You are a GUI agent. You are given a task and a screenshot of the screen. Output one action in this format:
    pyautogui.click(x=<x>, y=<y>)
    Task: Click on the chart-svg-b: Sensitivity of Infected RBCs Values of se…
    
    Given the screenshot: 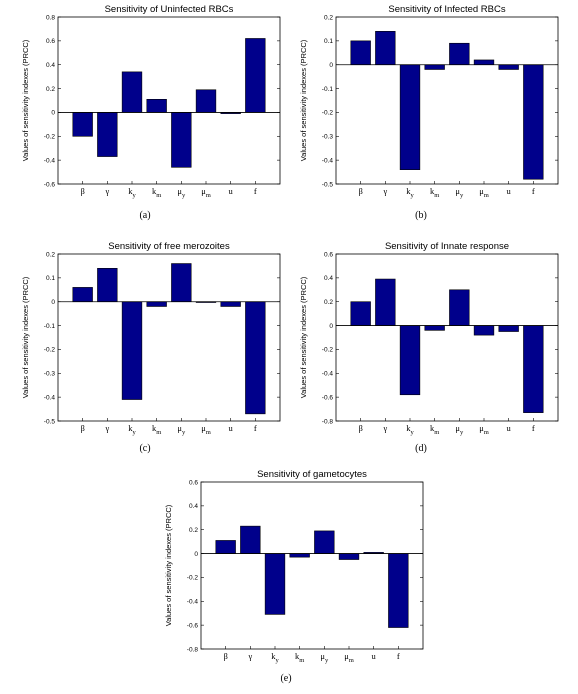 What is the action you would take?
    pyautogui.click(x=429, y=101)
    